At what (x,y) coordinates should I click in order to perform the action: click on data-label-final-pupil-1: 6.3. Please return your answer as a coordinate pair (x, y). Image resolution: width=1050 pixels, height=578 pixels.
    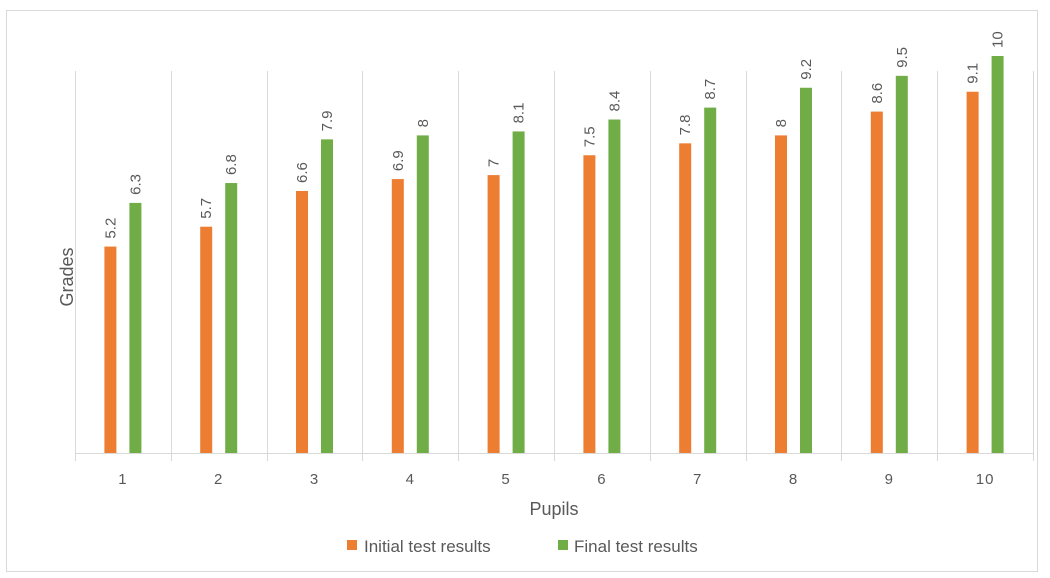
    Looking at the image, I should click on (135, 184).